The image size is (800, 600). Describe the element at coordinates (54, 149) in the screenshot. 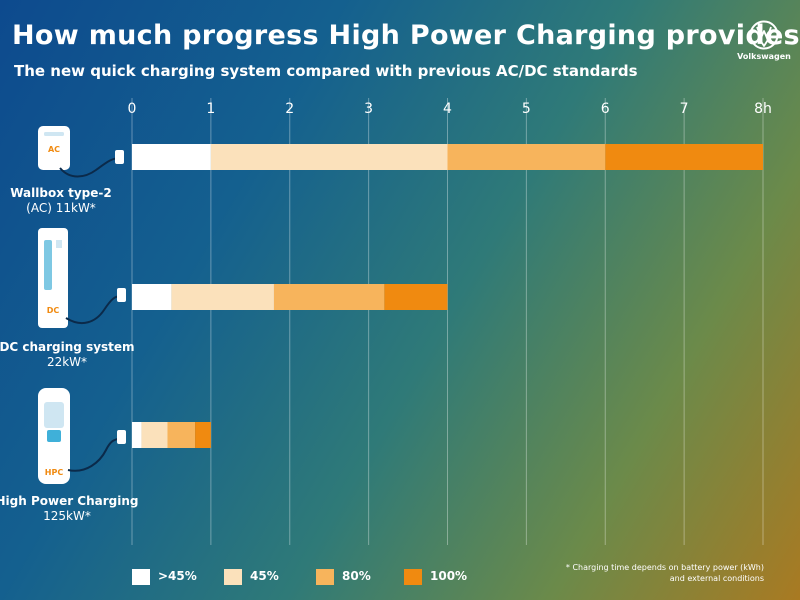

I see `device-badge-ac: AC` at that location.